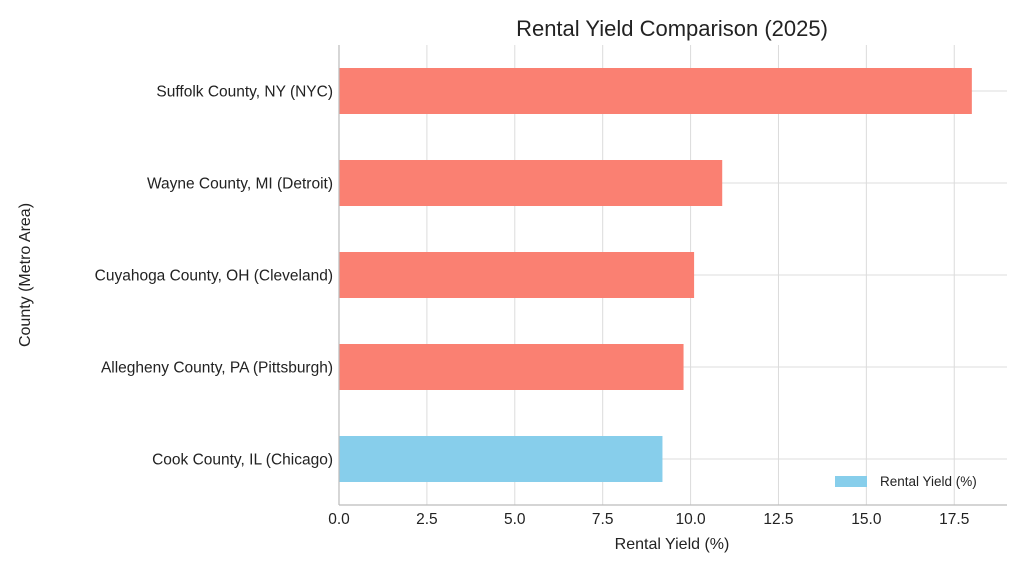  Describe the element at coordinates (928, 481) in the screenshot. I see `legend-label: Rental Yield (%)` at that location.